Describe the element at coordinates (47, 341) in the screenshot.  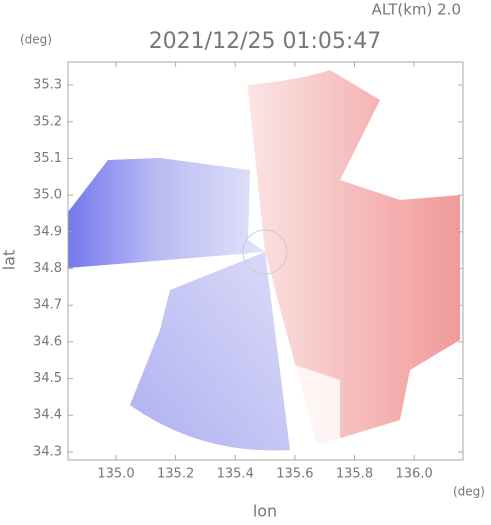
I see `y-tick-label: 34.6` at that location.